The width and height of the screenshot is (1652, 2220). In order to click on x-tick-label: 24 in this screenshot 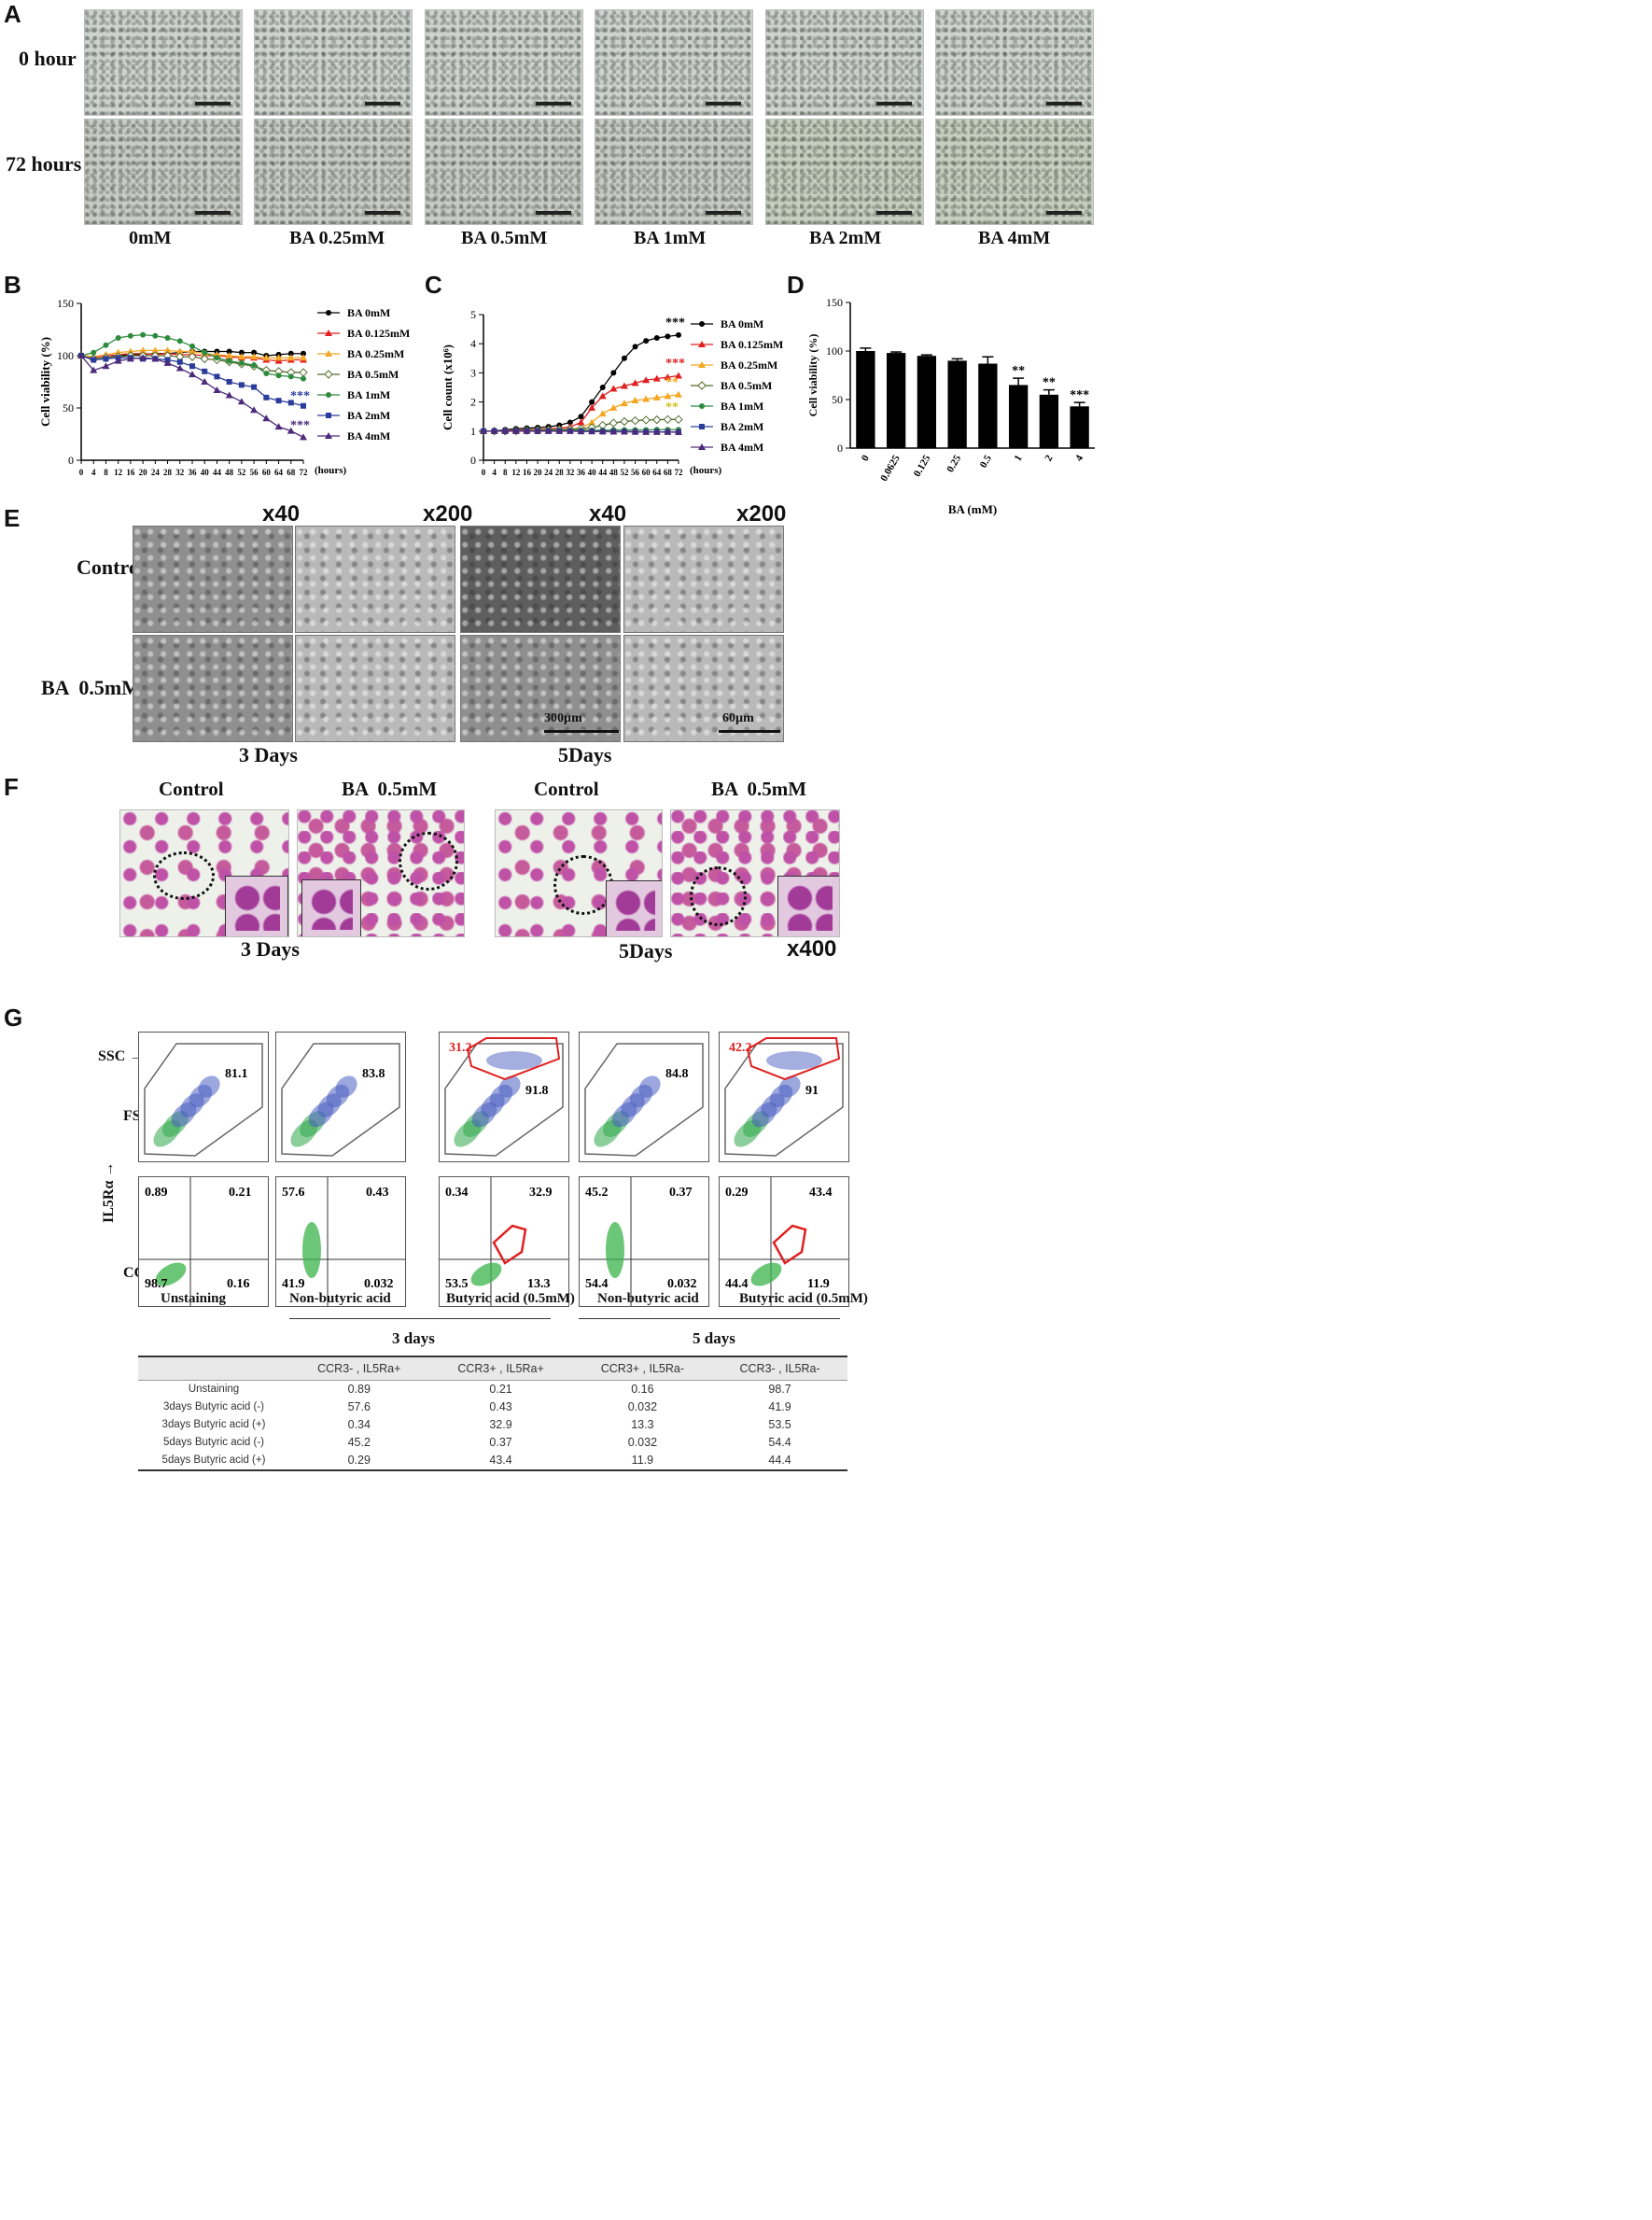, I will do `click(548, 472)`.